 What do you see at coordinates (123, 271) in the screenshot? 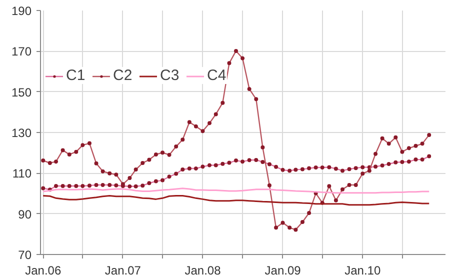
I see `x-tick-label: Jan.07` at bounding box center [123, 271].